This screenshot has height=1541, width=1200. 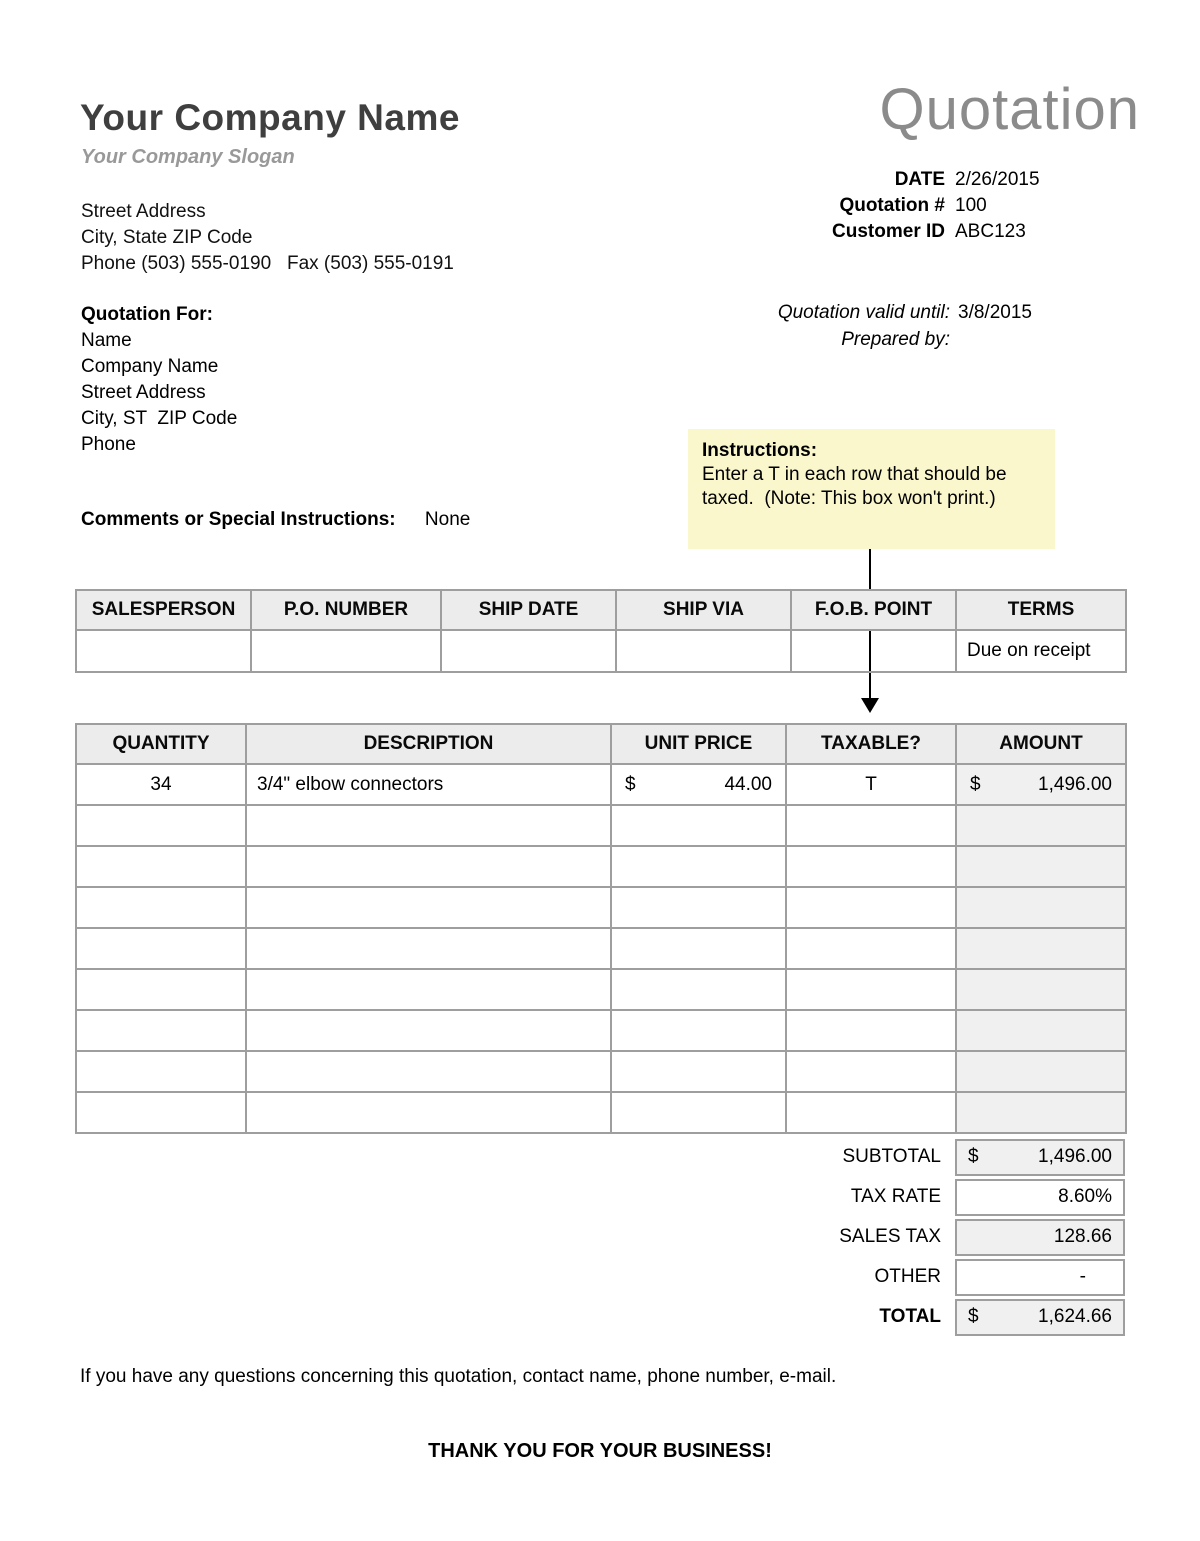 I want to click on meta-row-customer-id: Customer ID ABC123, so click(x=880, y=234).